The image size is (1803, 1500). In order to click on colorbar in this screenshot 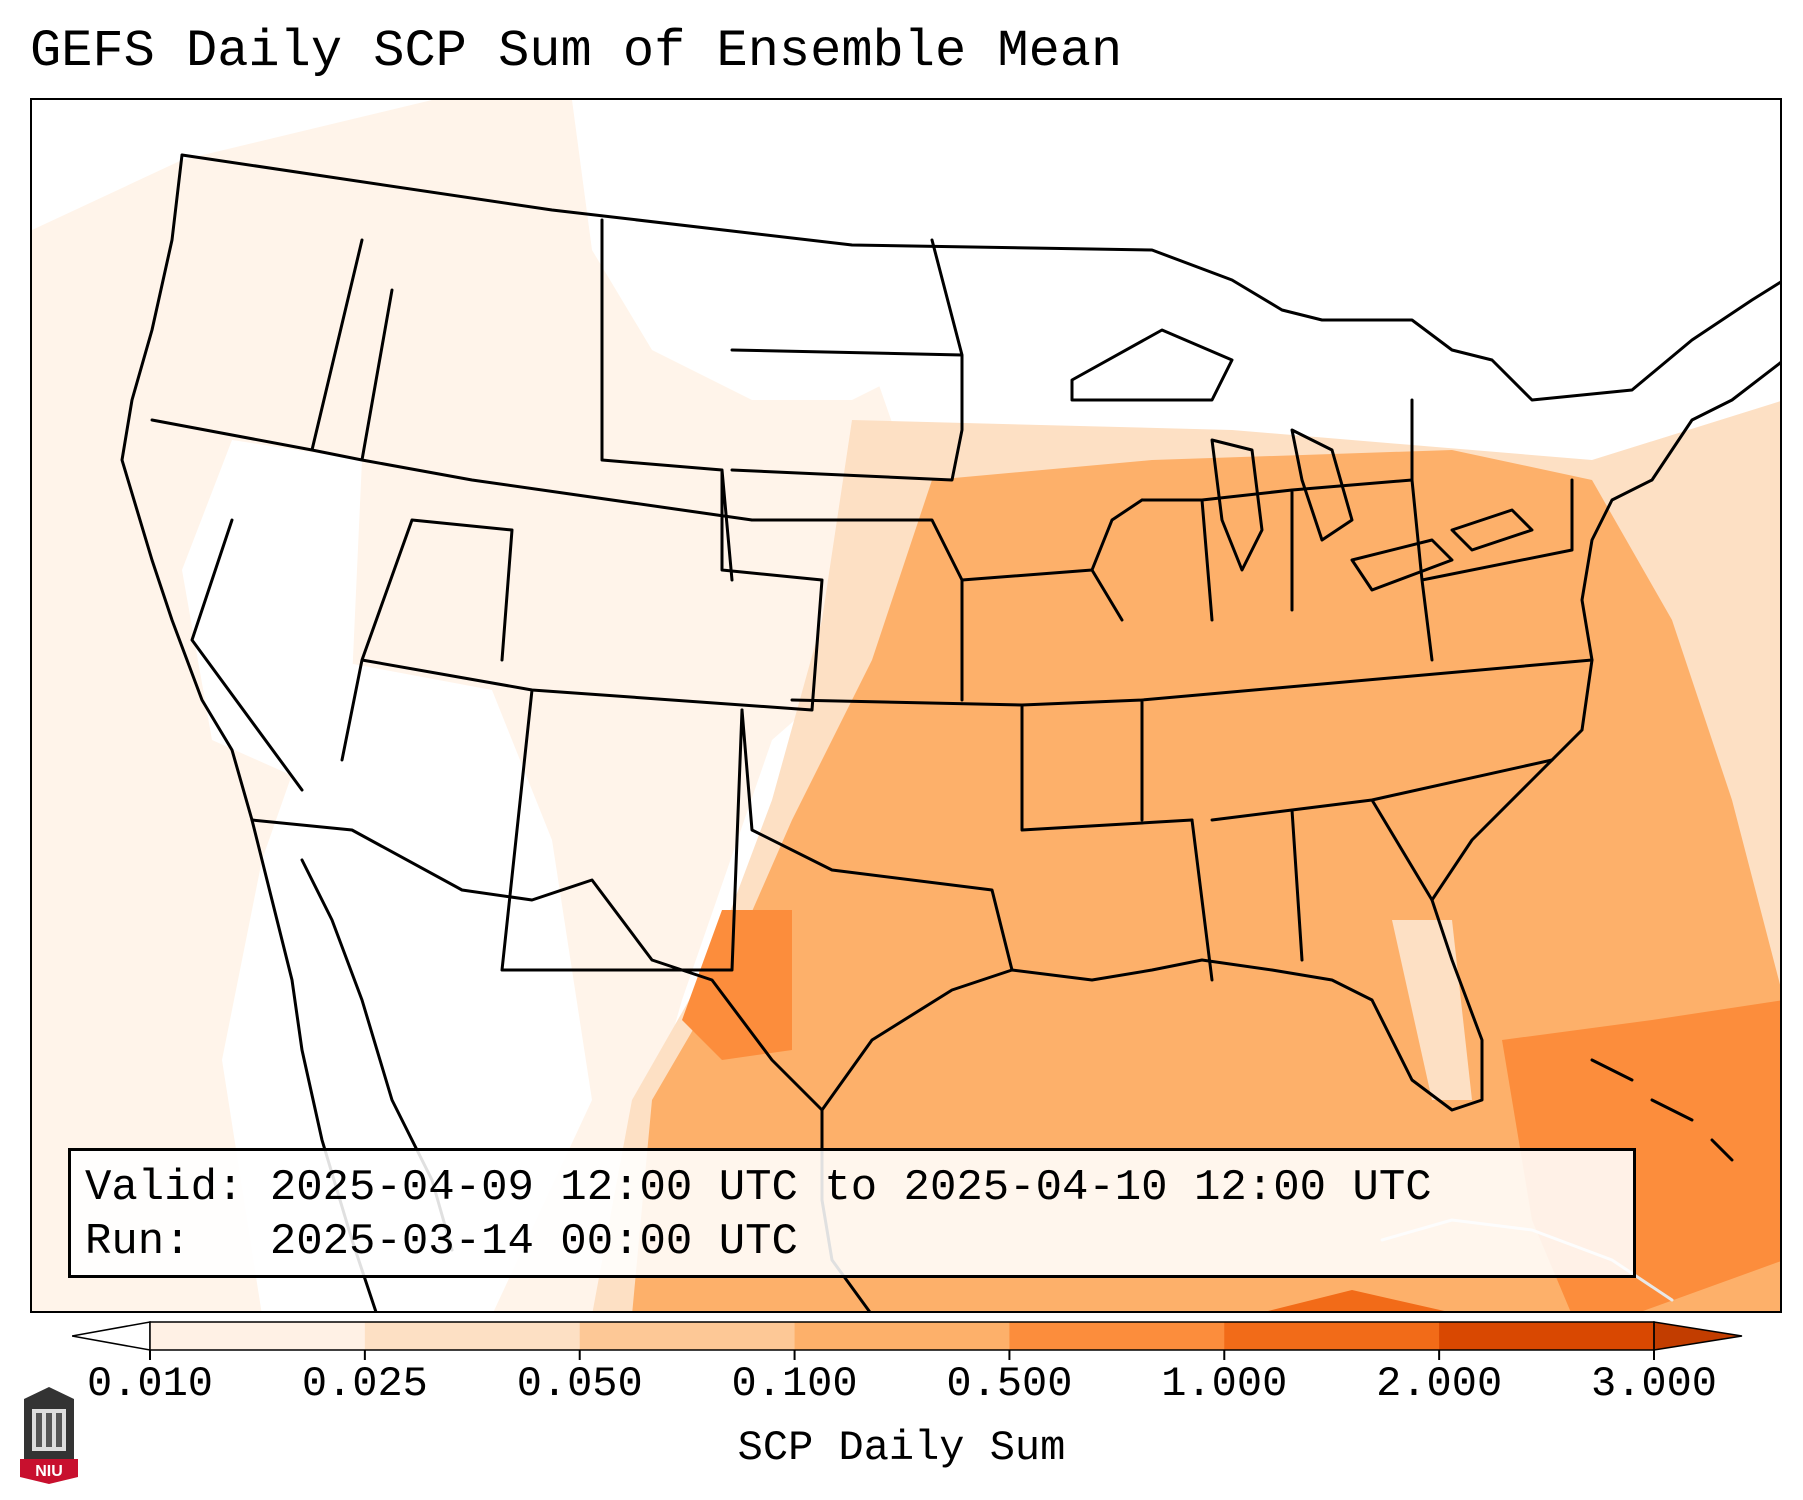, I will do `click(907, 1340)`.